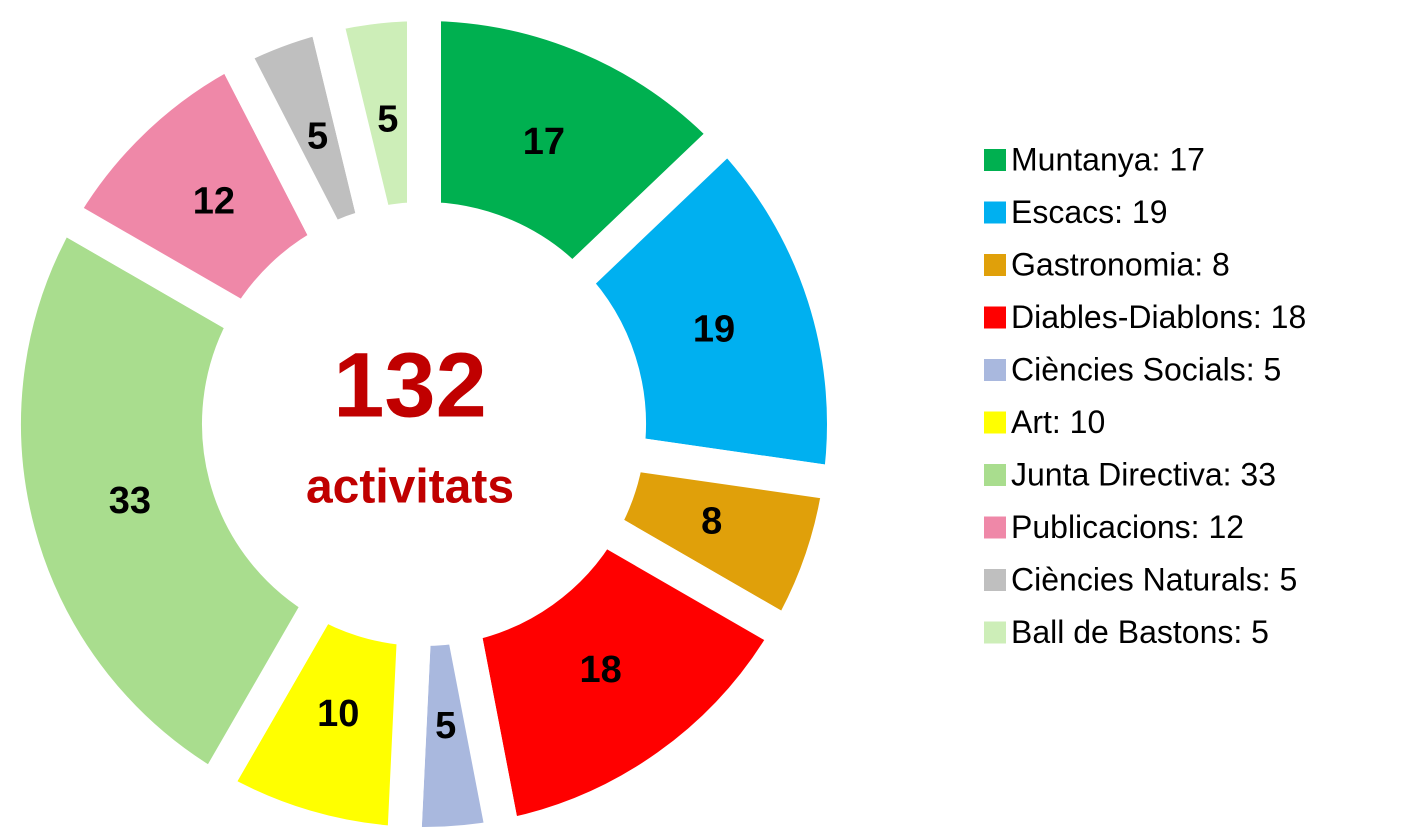 The image size is (1408, 840). Describe the element at coordinates (1127, 527) in the screenshot. I see `legend-label: Publicacions: 12` at that location.